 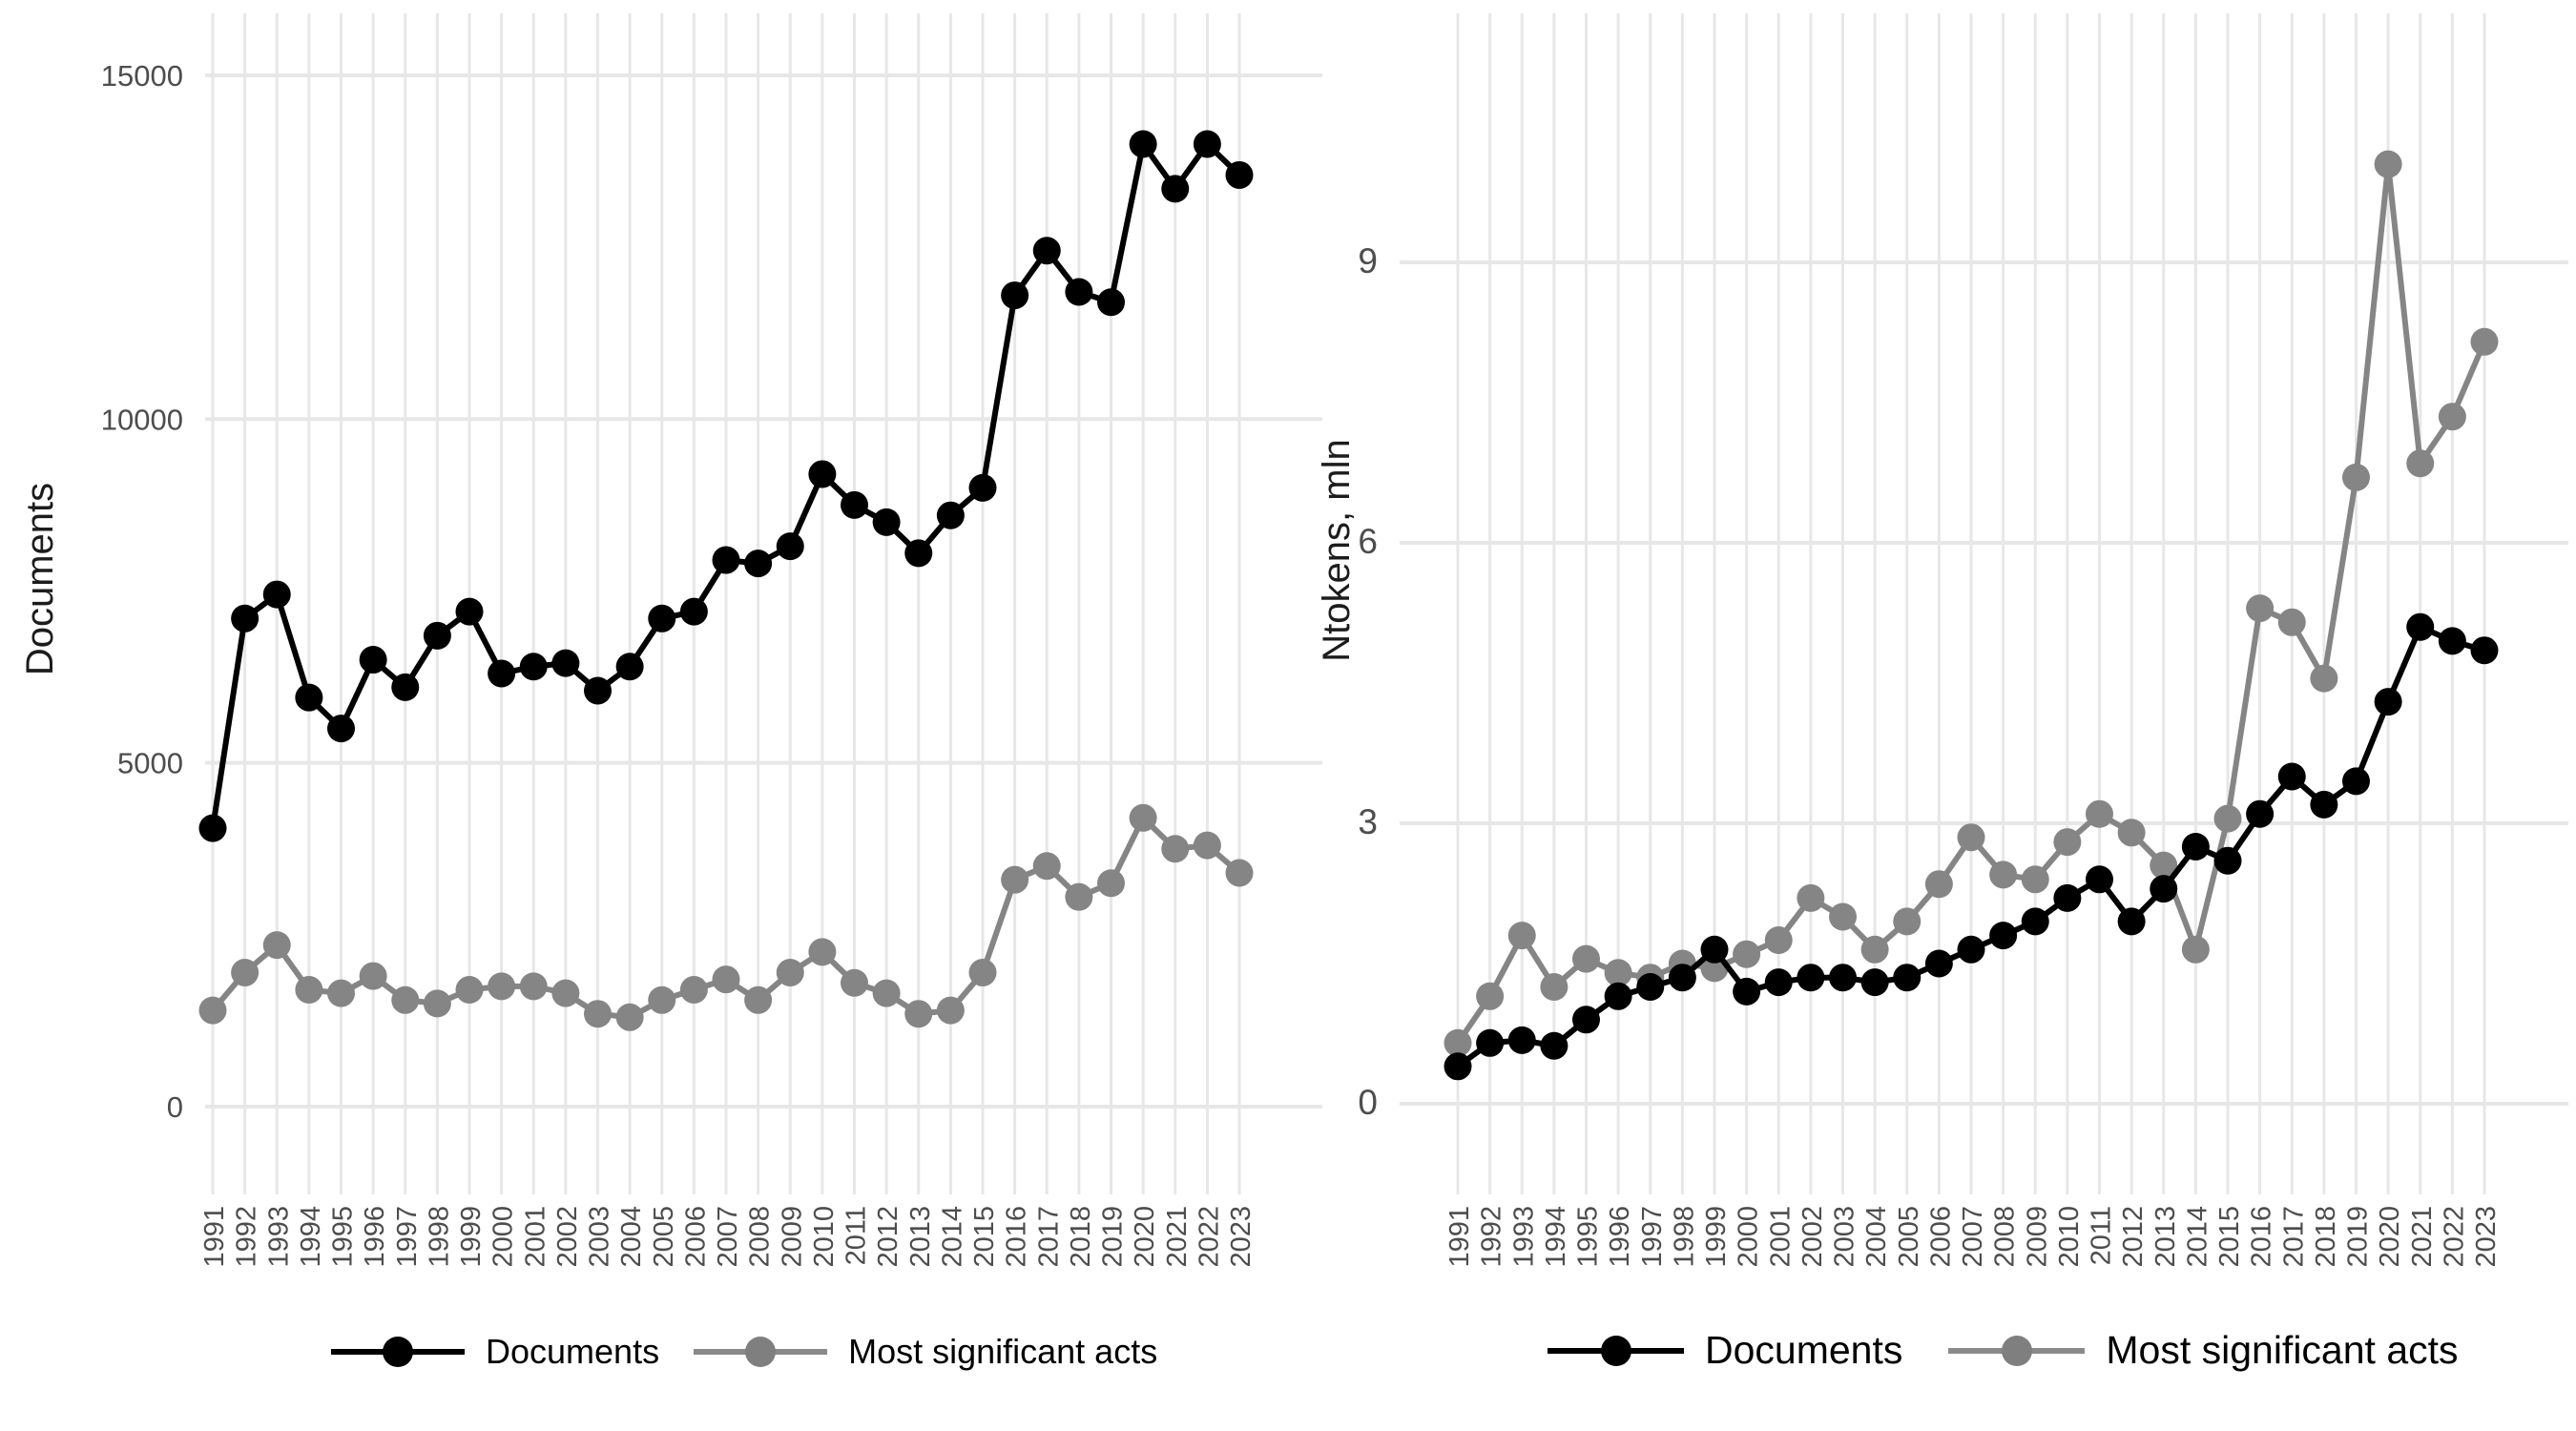 I want to click on x-tick-label: 1997, so click(x=407, y=1237).